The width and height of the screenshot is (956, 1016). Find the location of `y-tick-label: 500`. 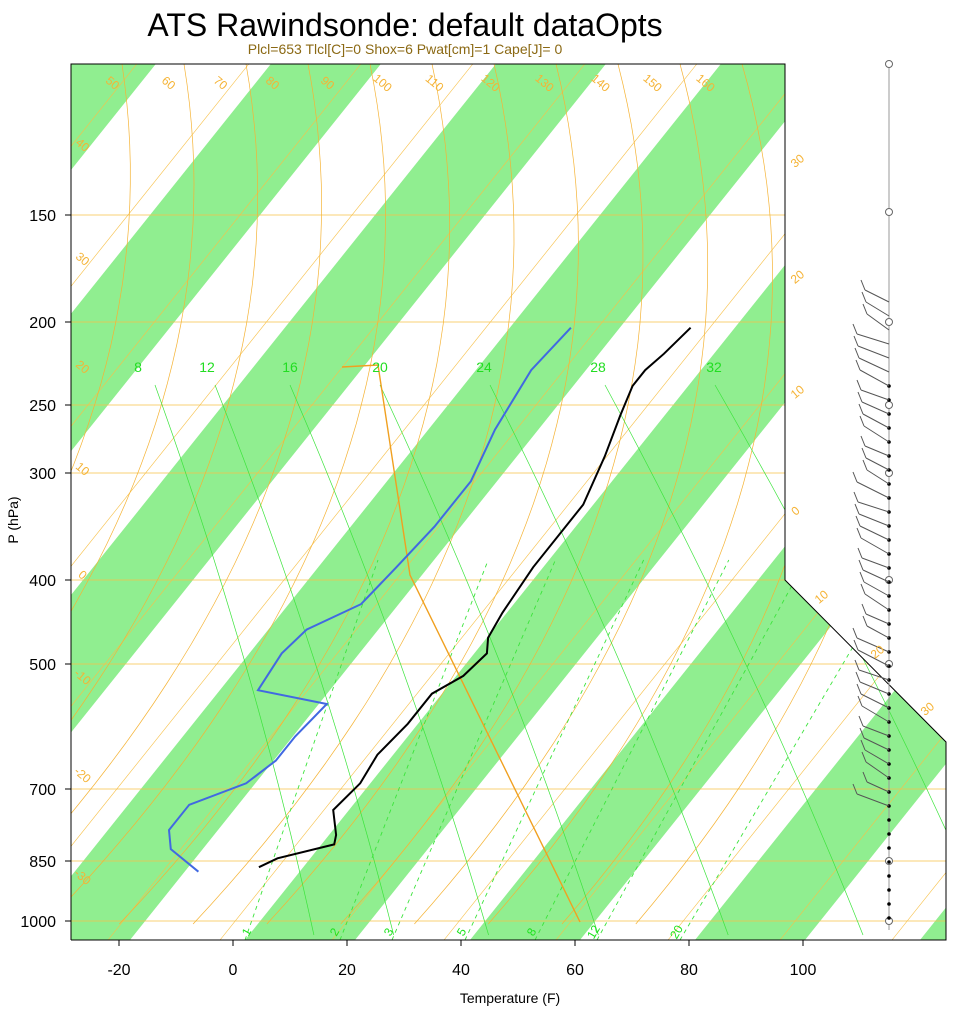

y-tick-label: 500 is located at coordinates (42, 665).